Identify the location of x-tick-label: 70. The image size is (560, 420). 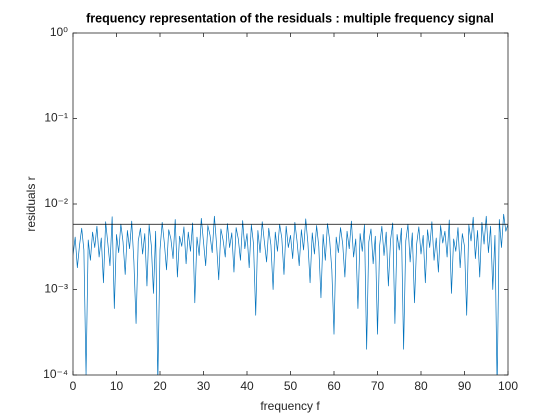
(378, 386).